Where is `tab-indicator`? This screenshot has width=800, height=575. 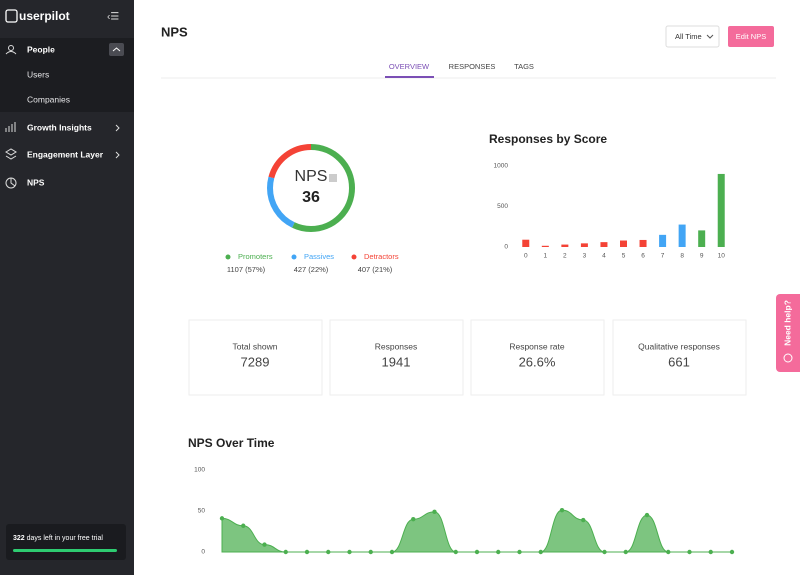
tab-indicator is located at coordinates (409, 77).